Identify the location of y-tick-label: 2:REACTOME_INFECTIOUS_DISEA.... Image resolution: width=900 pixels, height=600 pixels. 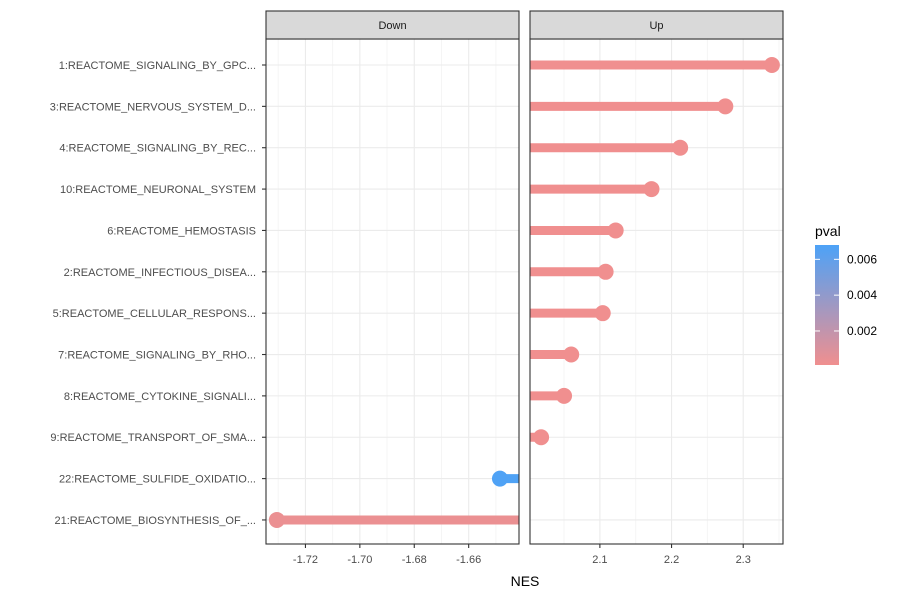
(160, 273).